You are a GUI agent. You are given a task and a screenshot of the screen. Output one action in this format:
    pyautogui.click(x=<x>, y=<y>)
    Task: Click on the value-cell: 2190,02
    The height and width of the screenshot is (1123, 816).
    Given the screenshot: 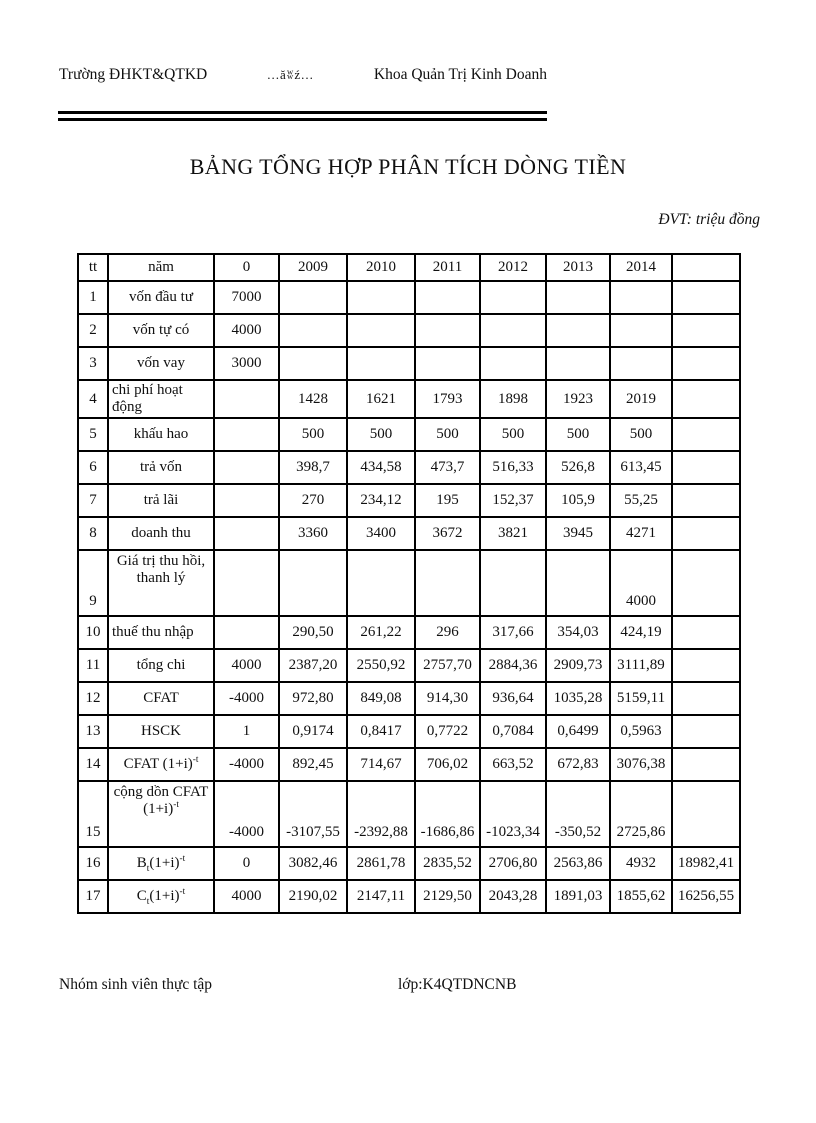 What is the action you would take?
    pyautogui.click(x=313, y=896)
    